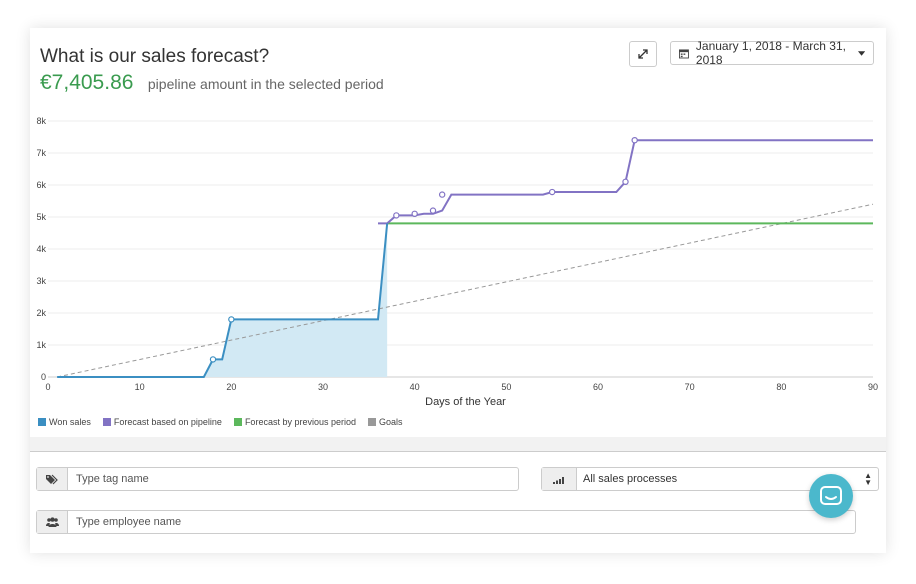 The image size is (916, 584). I want to click on tag-addon, so click(52, 479).